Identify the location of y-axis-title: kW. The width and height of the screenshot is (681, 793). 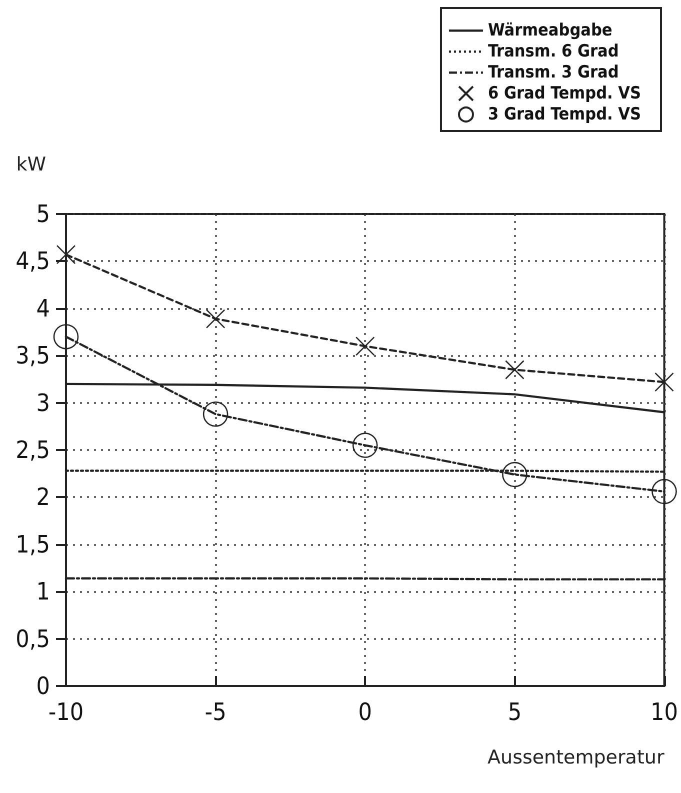
(31, 165).